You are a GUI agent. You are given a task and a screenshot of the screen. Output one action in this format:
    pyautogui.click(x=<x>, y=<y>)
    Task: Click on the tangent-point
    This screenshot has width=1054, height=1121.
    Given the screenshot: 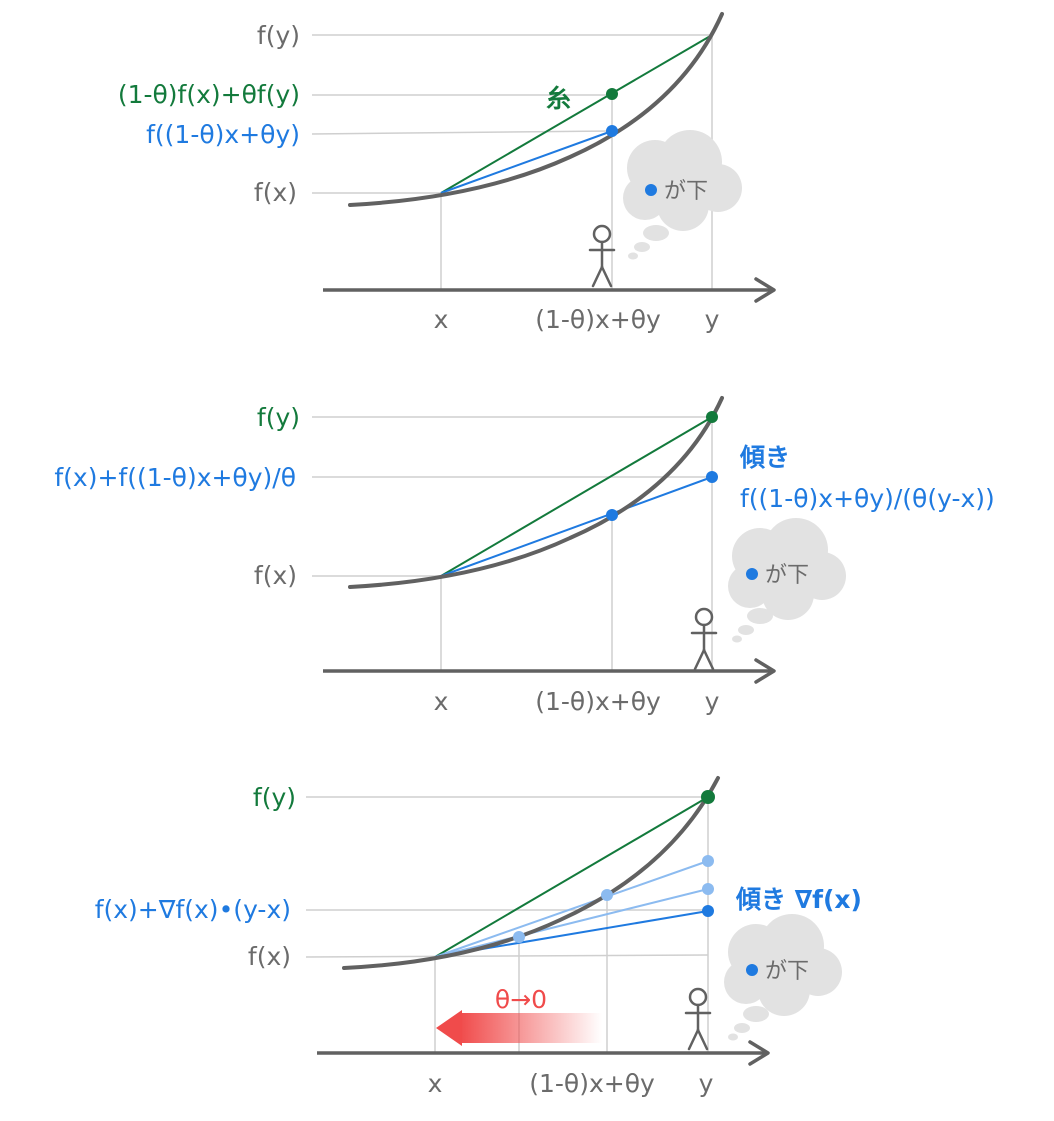 What is the action you would take?
    pyautogui.click(x=708, y=911)
    